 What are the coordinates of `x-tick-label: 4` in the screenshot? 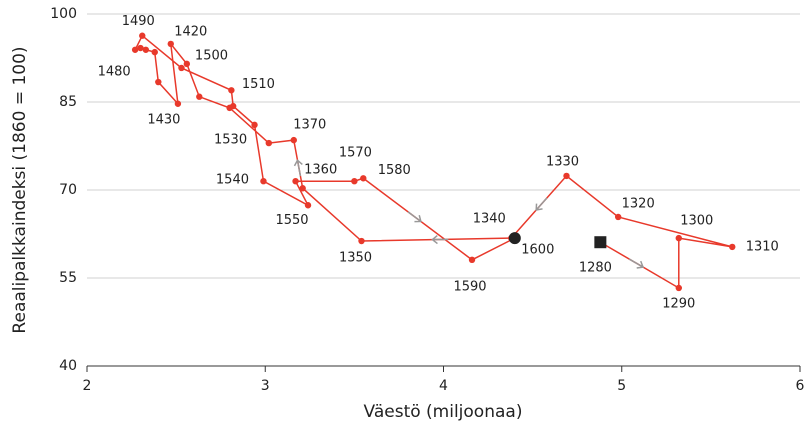 It's located at (443, 386).